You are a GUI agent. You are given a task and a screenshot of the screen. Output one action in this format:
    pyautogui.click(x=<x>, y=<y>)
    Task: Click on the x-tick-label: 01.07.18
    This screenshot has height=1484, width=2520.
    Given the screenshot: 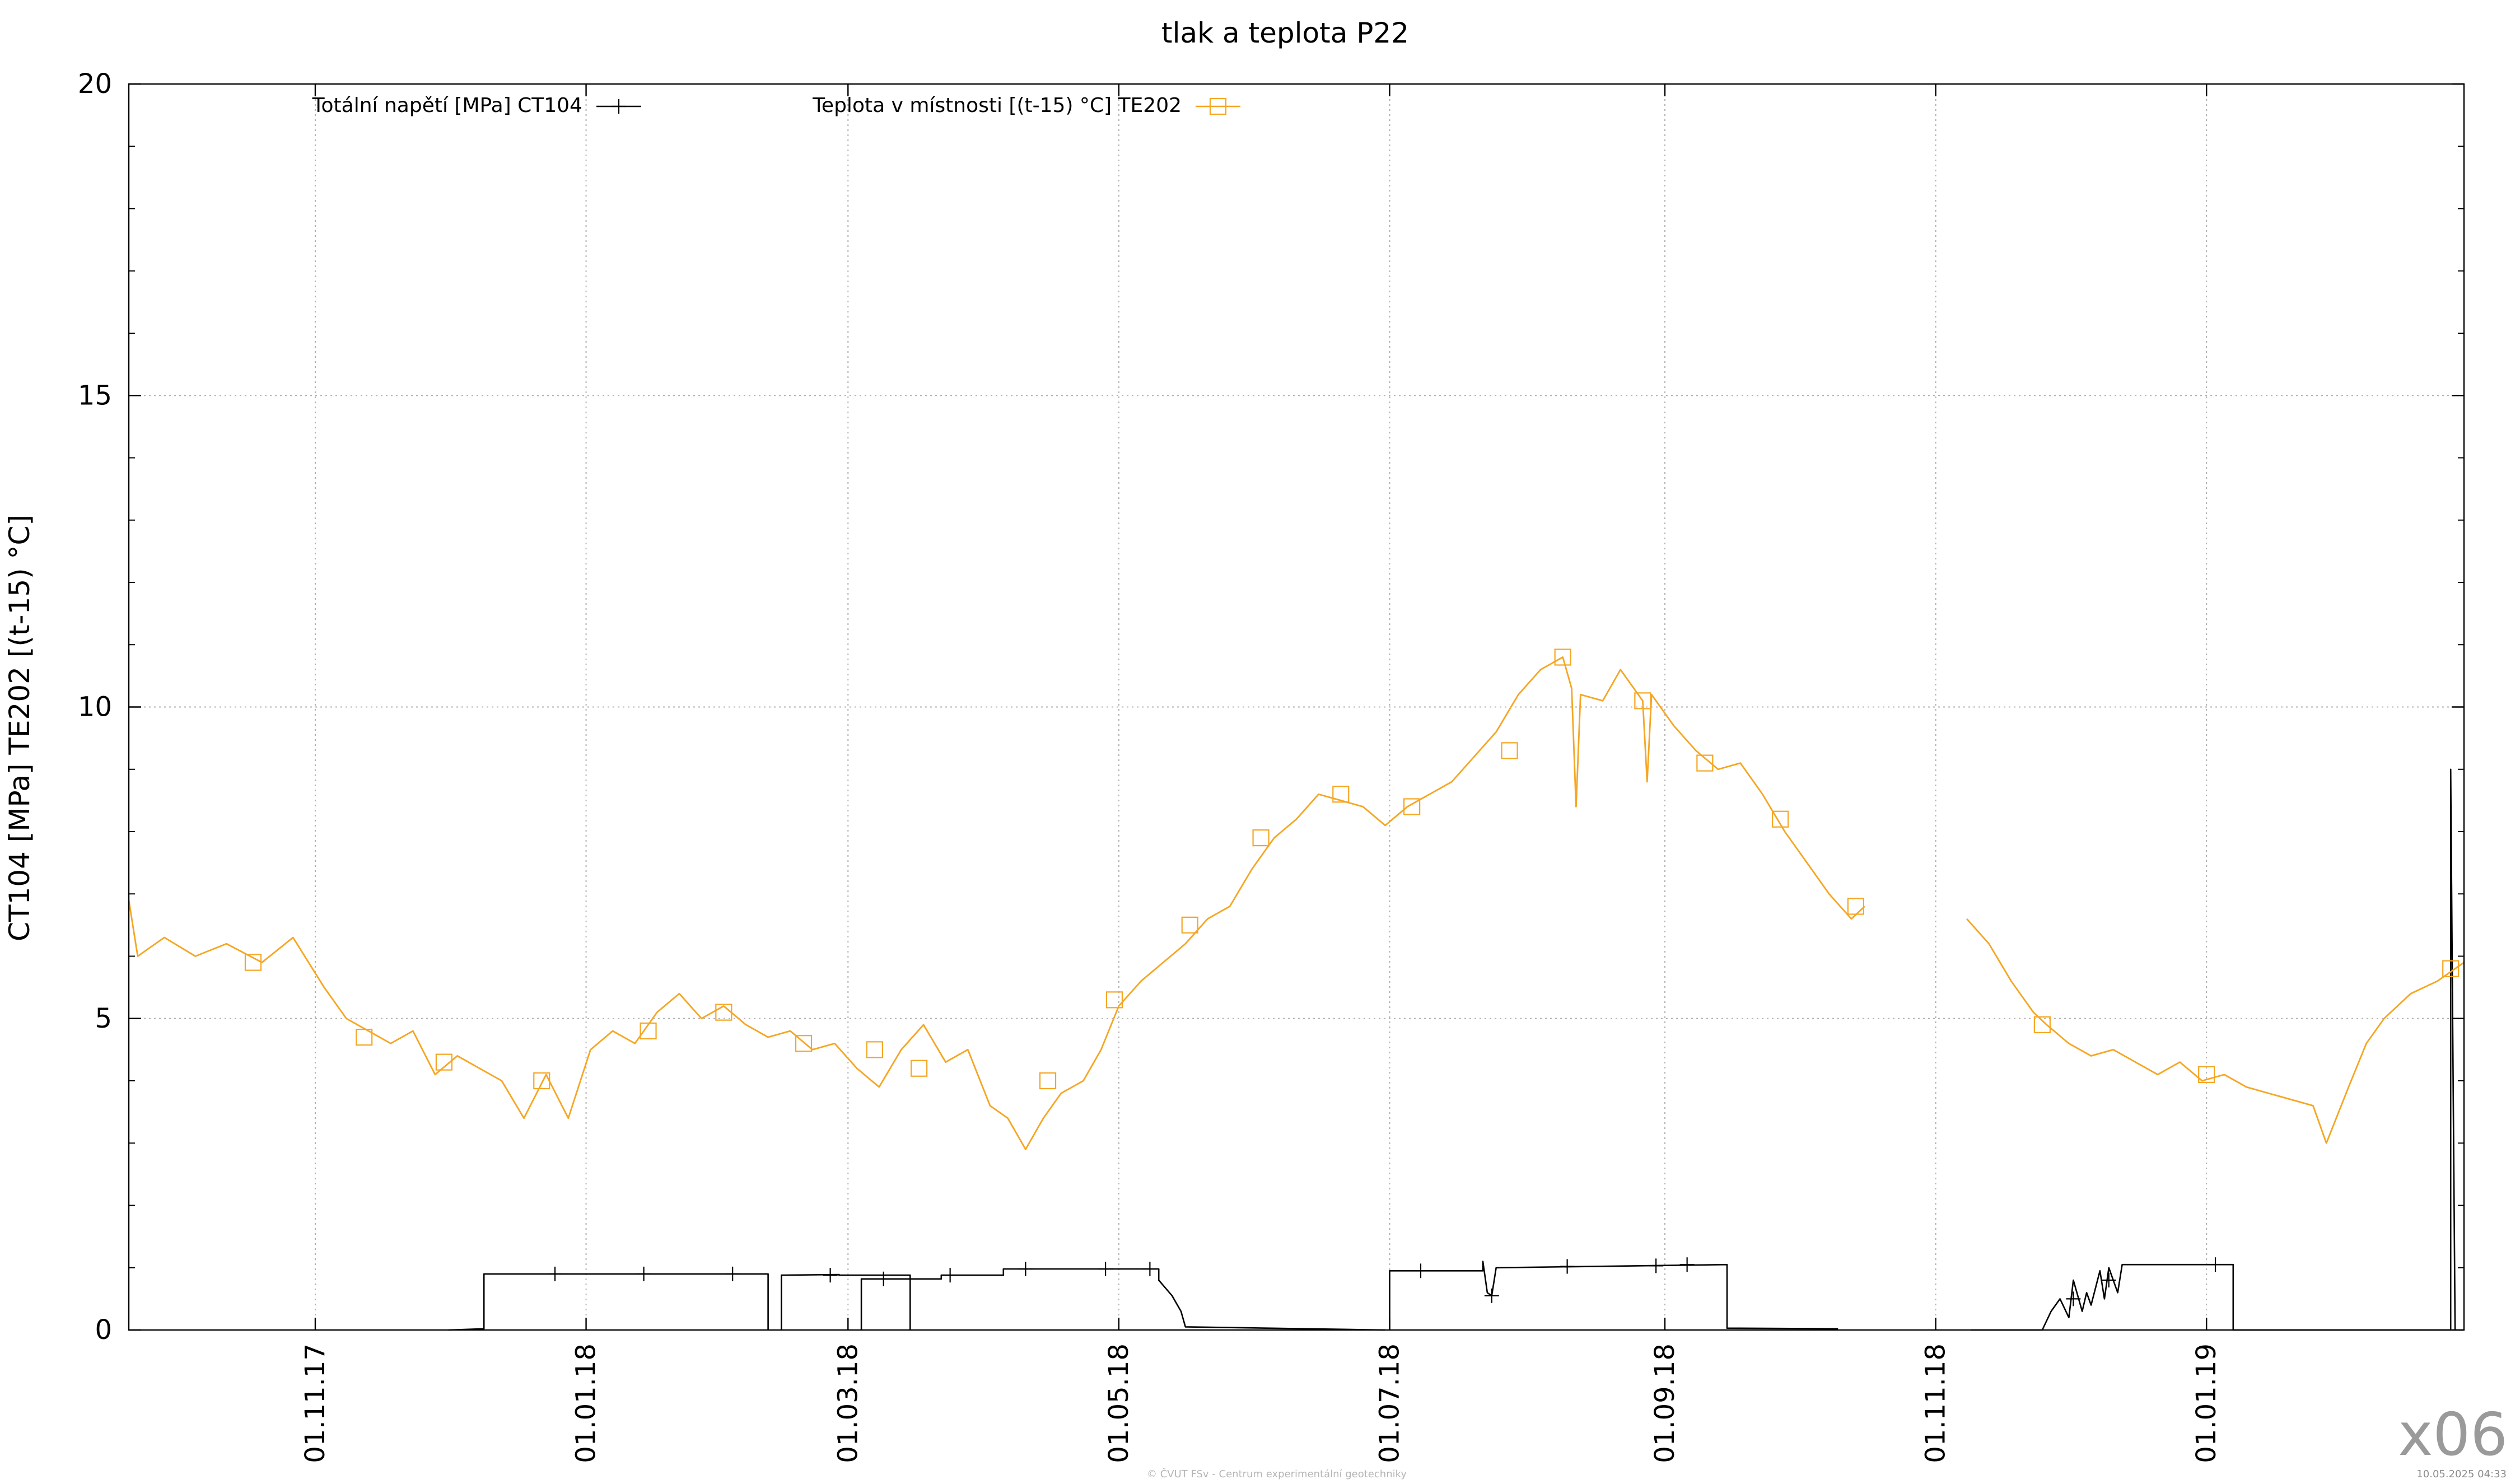 What is the action you would take?
    pyautogui.click(x=1390, y=1403)
    